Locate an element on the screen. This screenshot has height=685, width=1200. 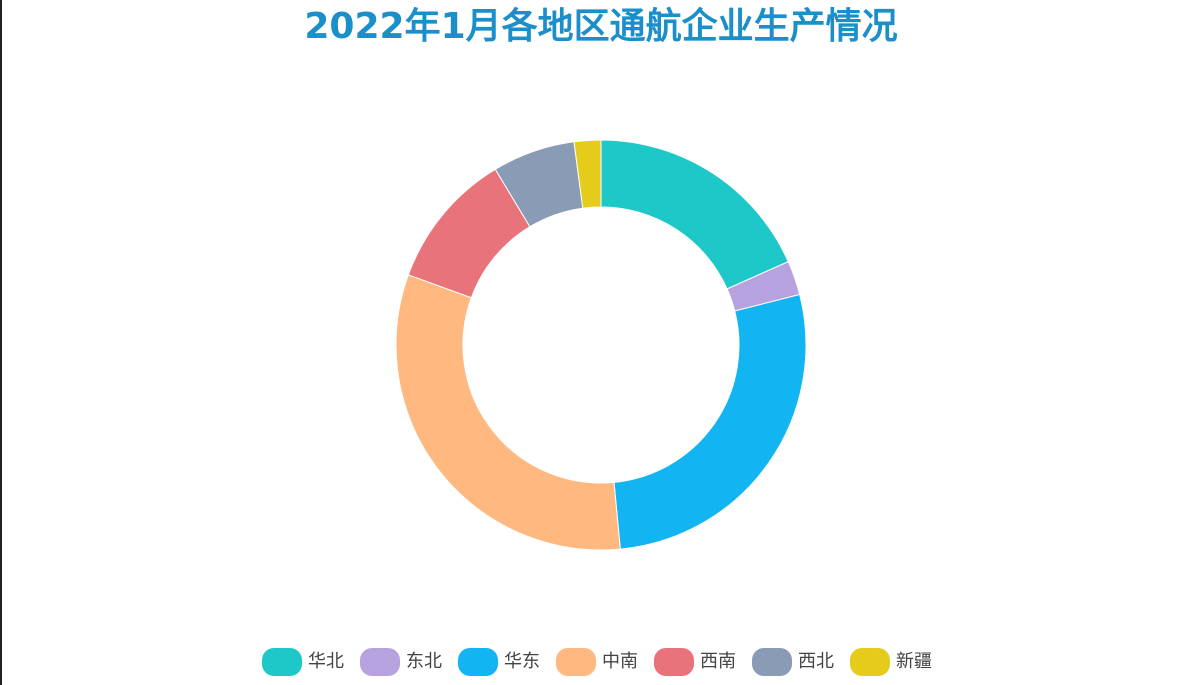
legend-label: 华北 is located at coordinates (326, 661).